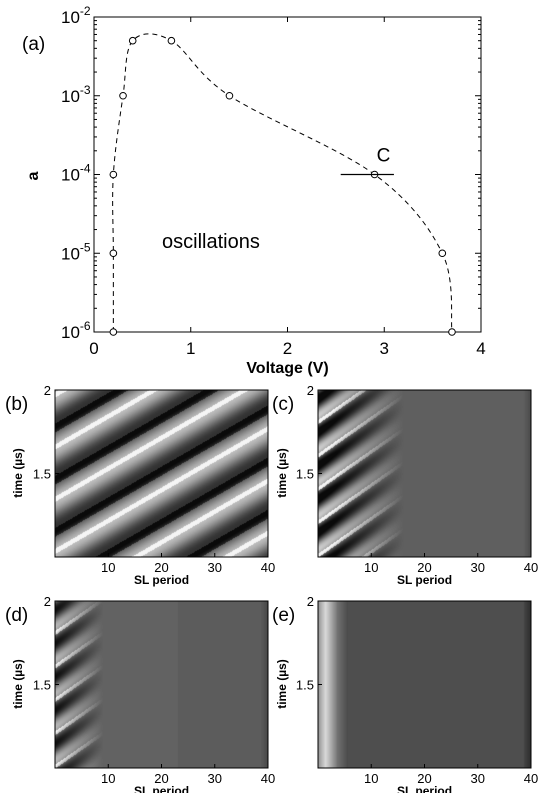 The image size is (540, 793). Describe the element at coordinates (287, 348) in the screenshot. I see `x-tick-label-a: 2` at that location.